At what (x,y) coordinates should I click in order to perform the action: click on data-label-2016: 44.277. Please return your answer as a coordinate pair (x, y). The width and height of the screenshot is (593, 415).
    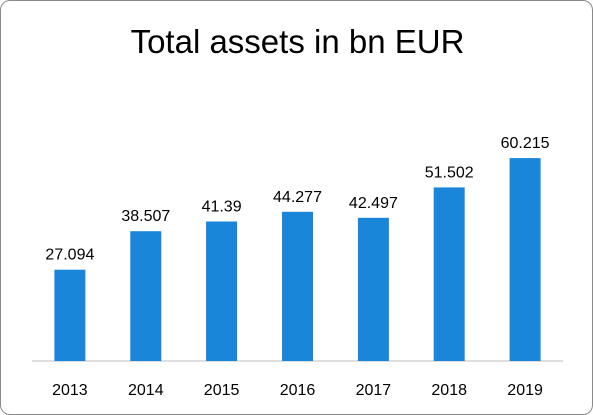
    Looking at the image, I should click on (297, 197).